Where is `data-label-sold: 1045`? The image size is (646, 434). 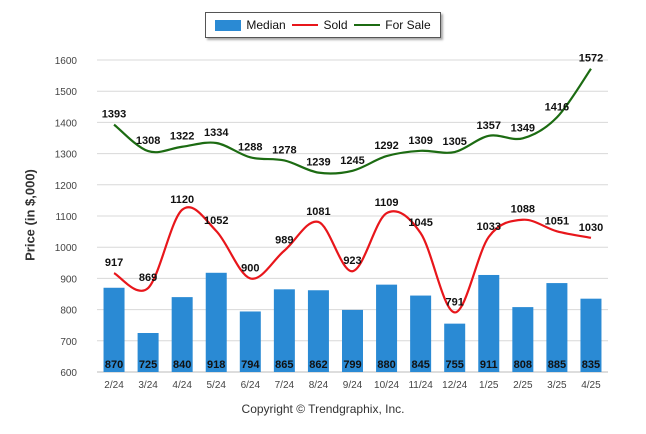
data-label-sold: 1045 is located at coordinates (420, 223).